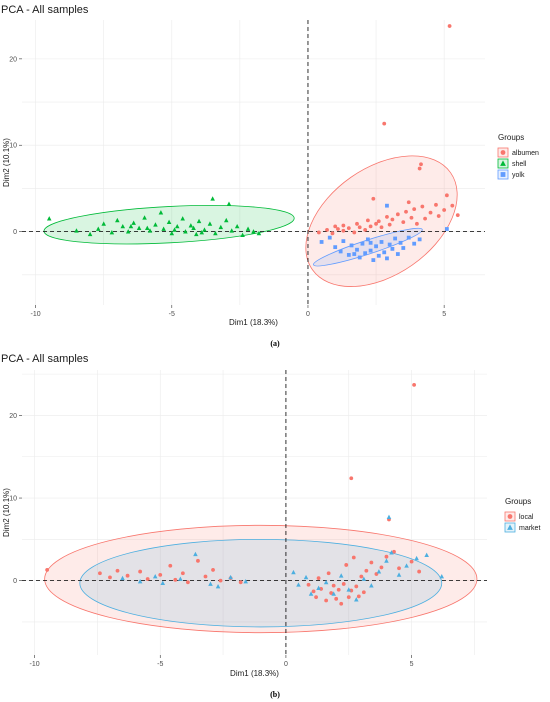  Describe the element at coordinates (503, 163) in the screenshot. I see `legend-marker-shell` at that location.